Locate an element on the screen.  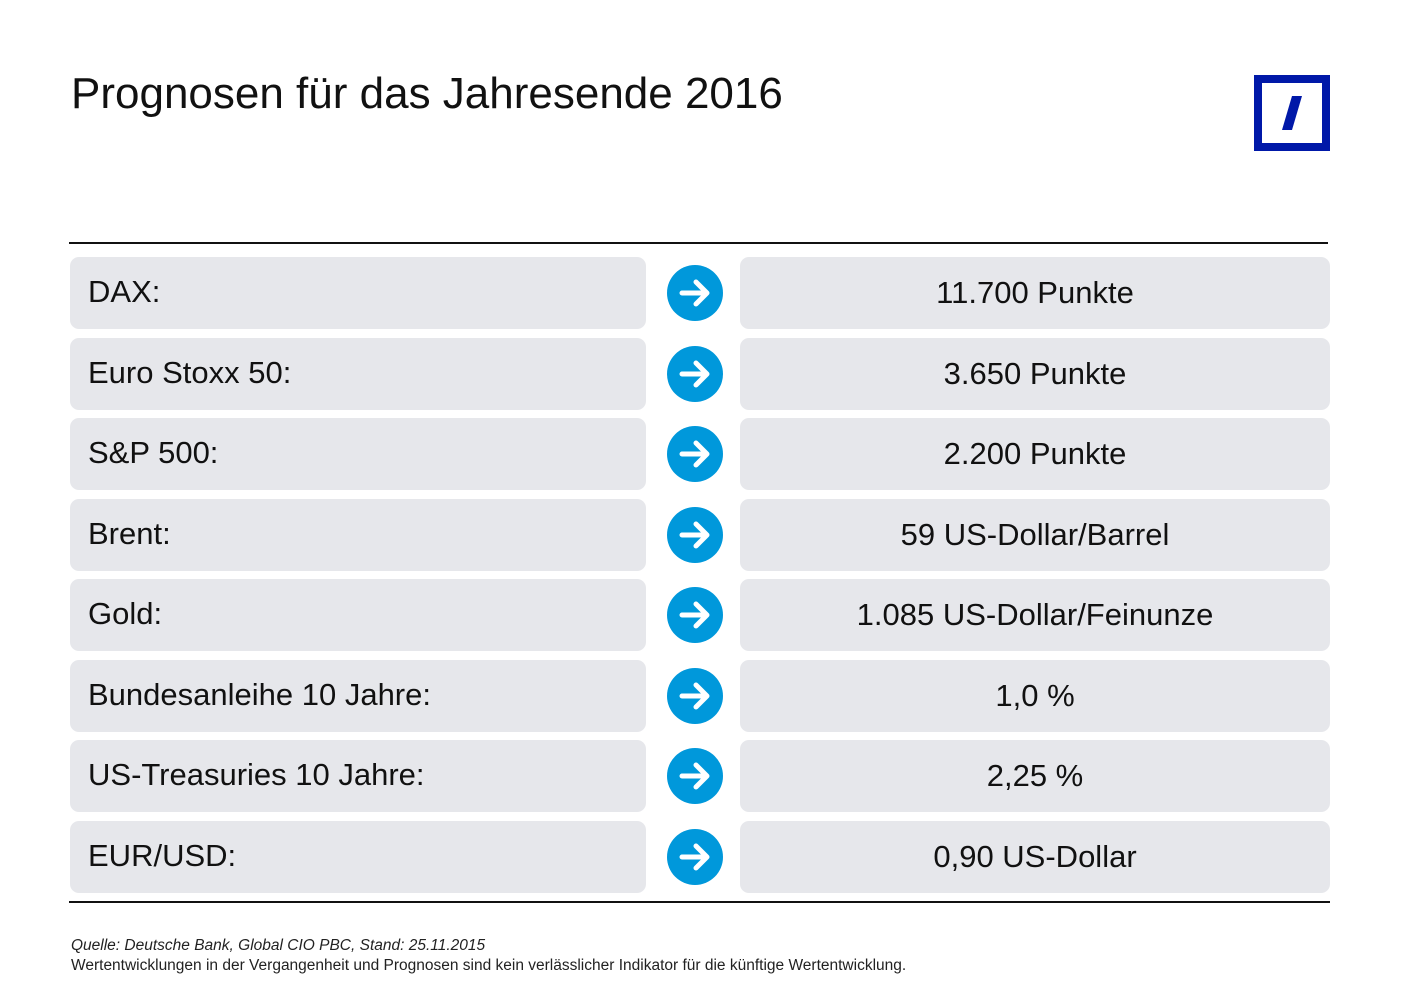
table-row: Gold: 1.085 US-Dollar/Feinunze is located at coordinates (700, 615).